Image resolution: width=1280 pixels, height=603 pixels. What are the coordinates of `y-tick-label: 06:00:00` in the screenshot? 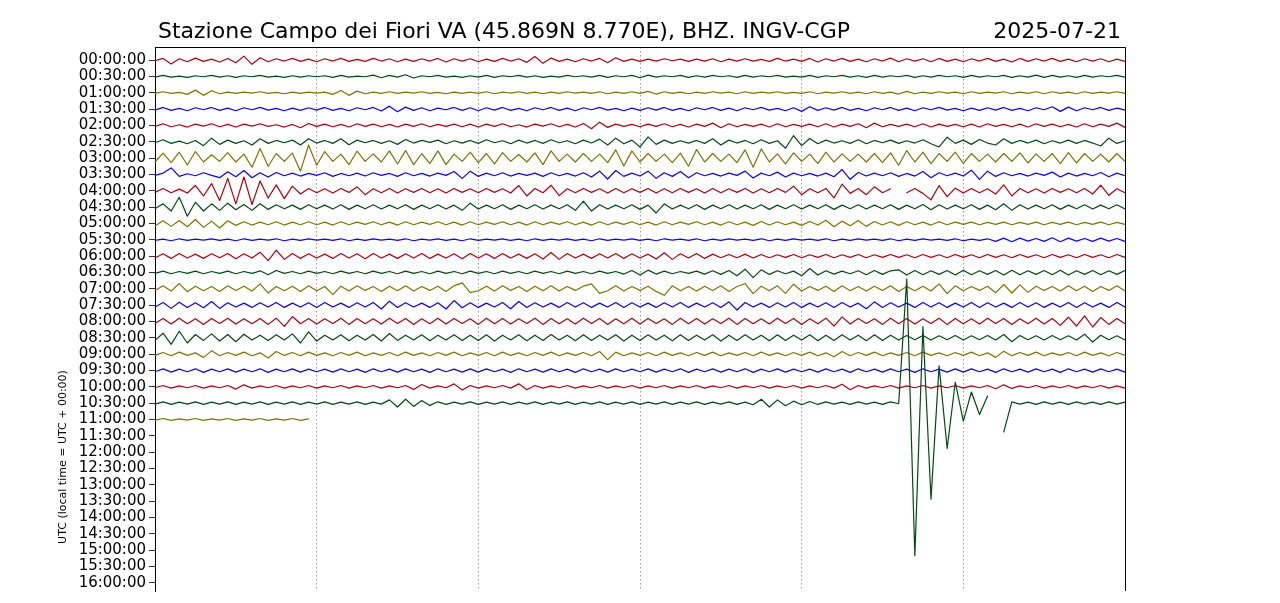 It's located at (112, 255).